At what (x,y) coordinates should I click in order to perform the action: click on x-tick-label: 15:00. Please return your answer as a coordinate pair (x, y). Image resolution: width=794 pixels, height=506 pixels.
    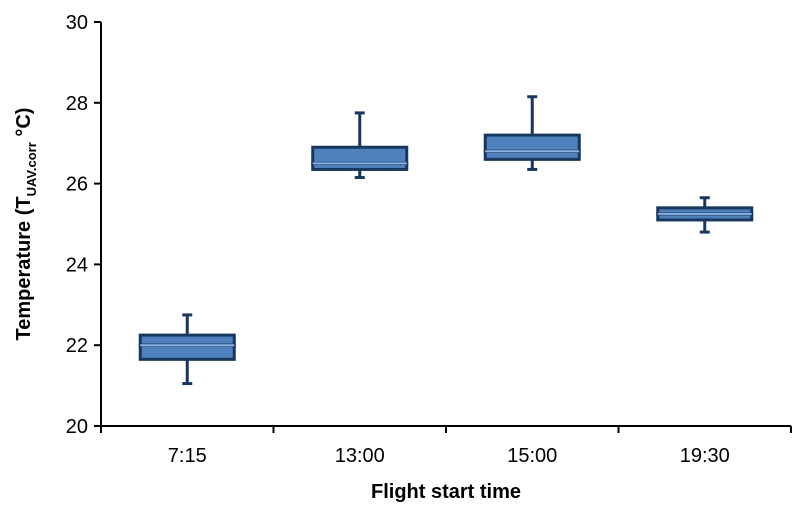
    Looking at the image, I should click on (532, 456).